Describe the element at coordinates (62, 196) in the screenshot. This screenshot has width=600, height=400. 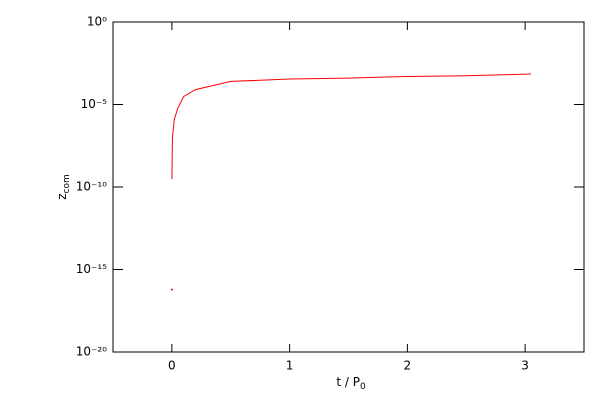
I see `y-label-text: z` at that location.